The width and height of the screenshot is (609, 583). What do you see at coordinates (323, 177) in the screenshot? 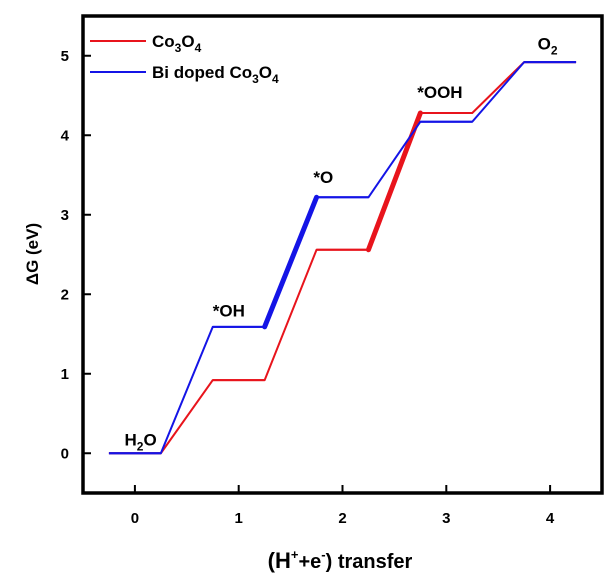
I see `annotation-o: *O` at bounding box center [323, 177].